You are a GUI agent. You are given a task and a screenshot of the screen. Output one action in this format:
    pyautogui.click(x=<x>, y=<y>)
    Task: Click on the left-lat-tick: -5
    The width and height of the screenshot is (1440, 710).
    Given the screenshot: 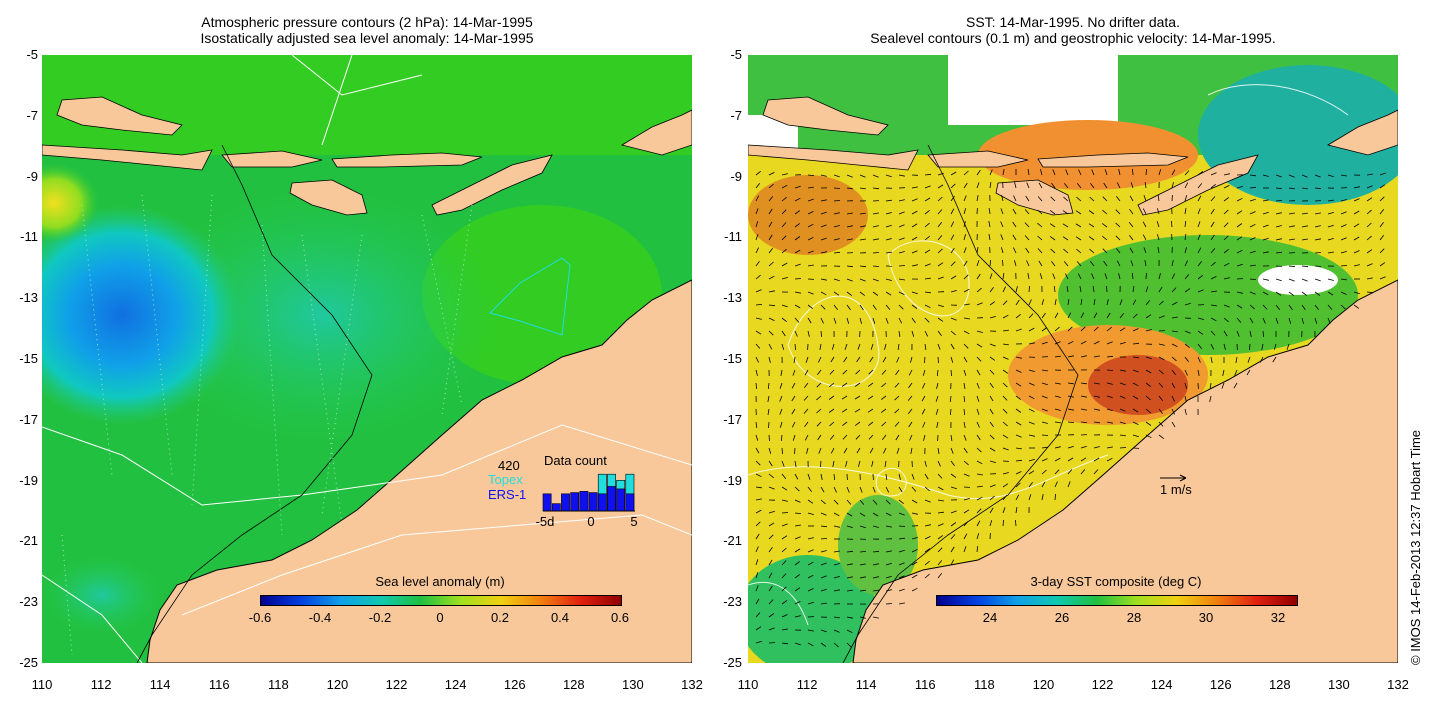 What is the action you would take?
    pyautogui.click(x=32, y=54)
    